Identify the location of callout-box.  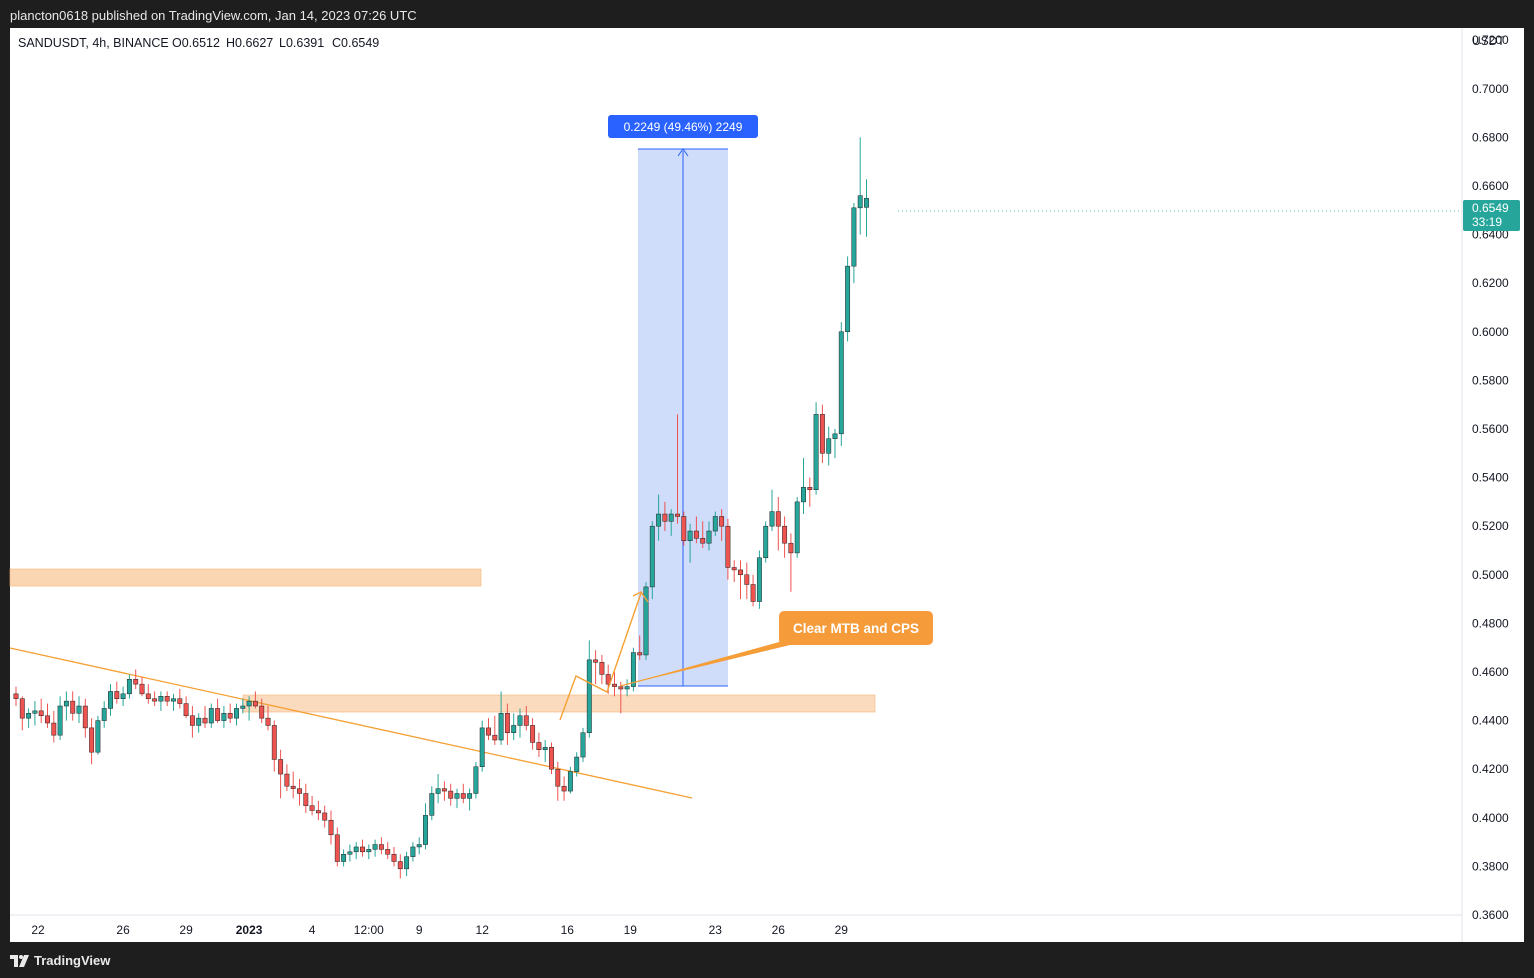
(856, 628).